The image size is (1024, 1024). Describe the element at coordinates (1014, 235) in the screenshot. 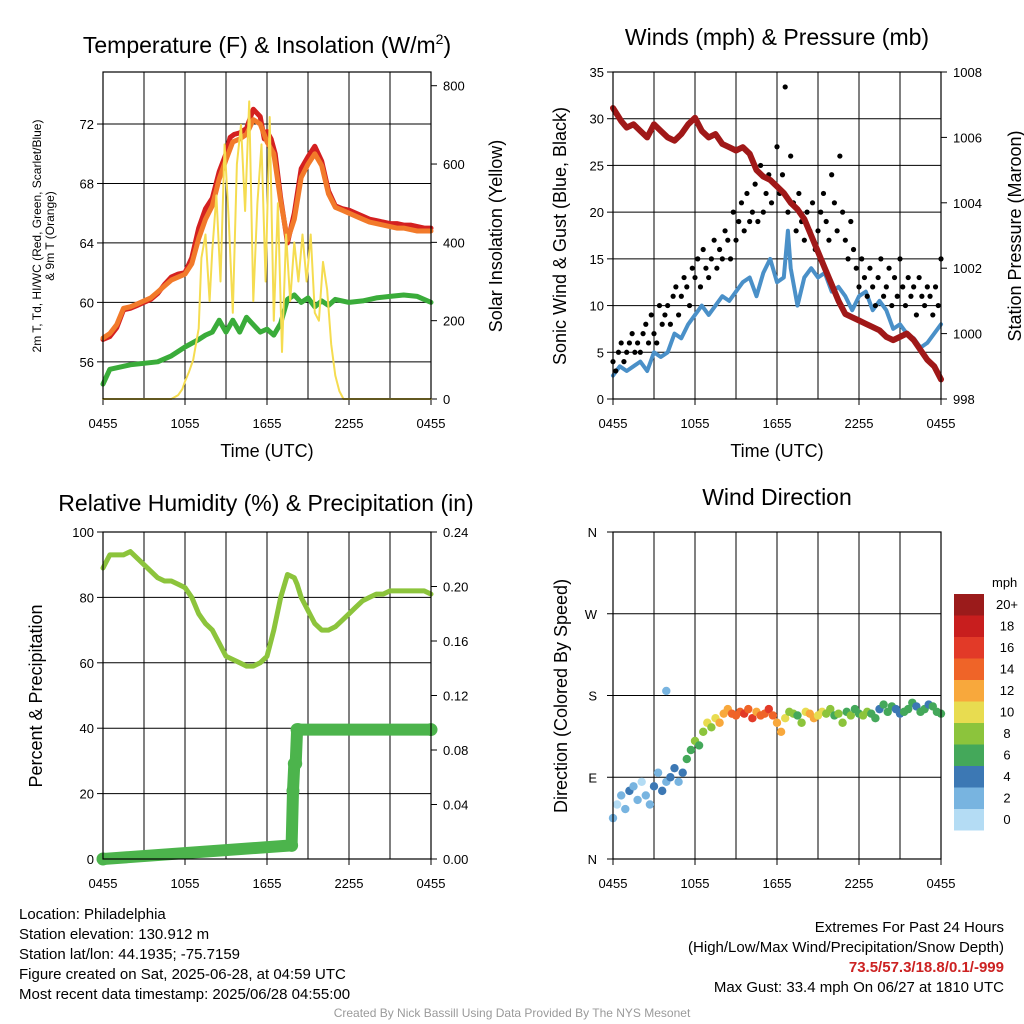

I see `winds-y2-label: Station Pressure (Maroon)` at that location.